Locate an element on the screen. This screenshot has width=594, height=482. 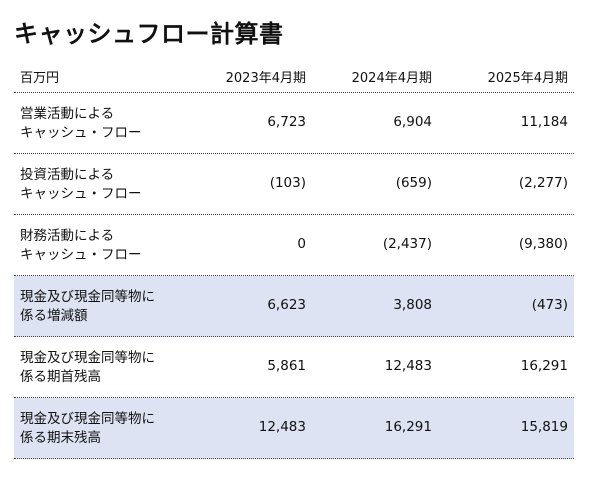
table-row-net-change: 現金及び現金同等物に 係る増減額 6,623 3,808 (473) is located at coordinates (294, 306).